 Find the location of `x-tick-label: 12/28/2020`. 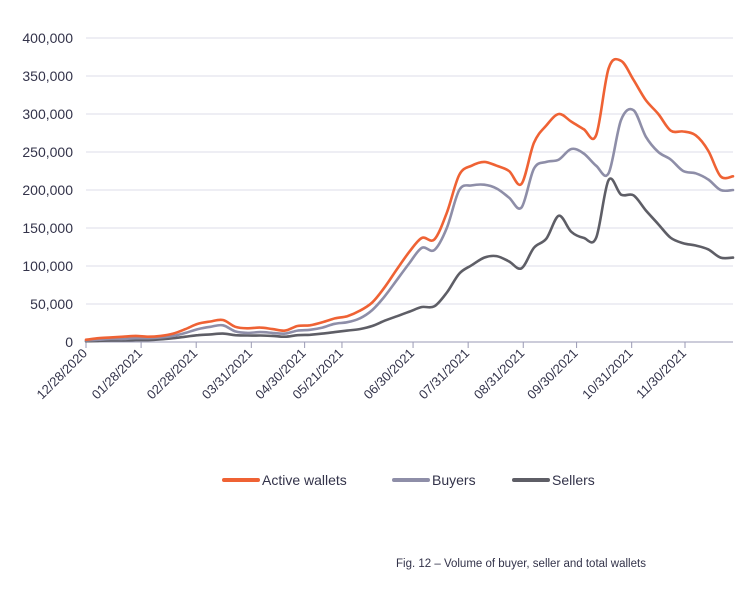

x-tick-label: 12/28/2020 is located at coordinates (61, 374).